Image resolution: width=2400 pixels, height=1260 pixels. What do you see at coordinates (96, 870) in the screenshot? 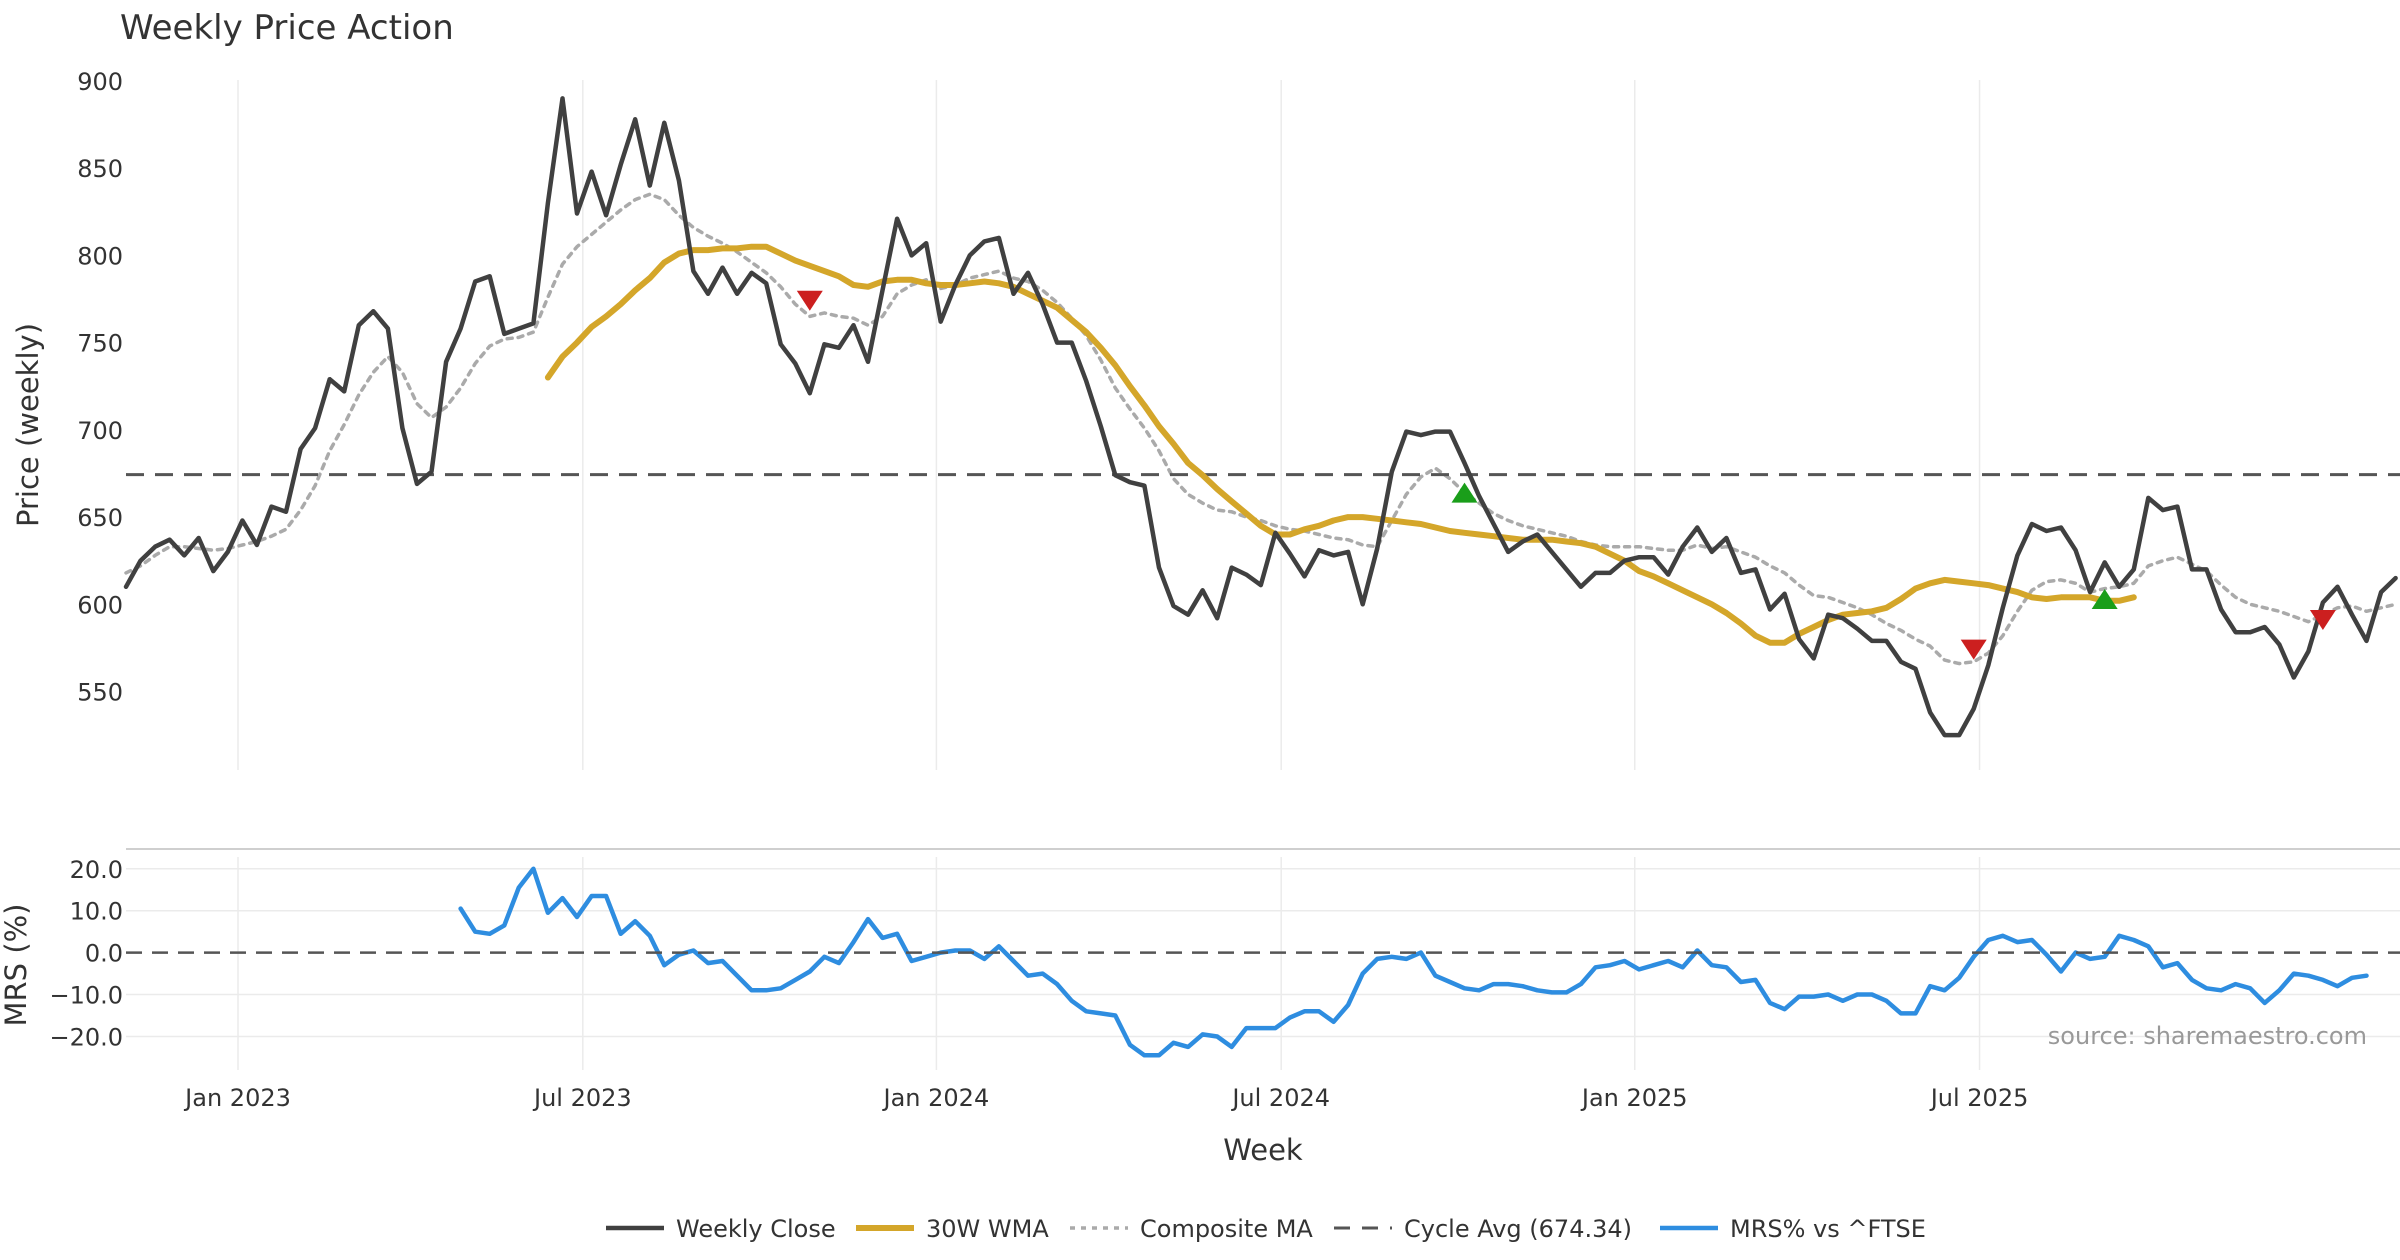
I see `mrs-y-tick: 20.0` at bounding box center [96, 870].